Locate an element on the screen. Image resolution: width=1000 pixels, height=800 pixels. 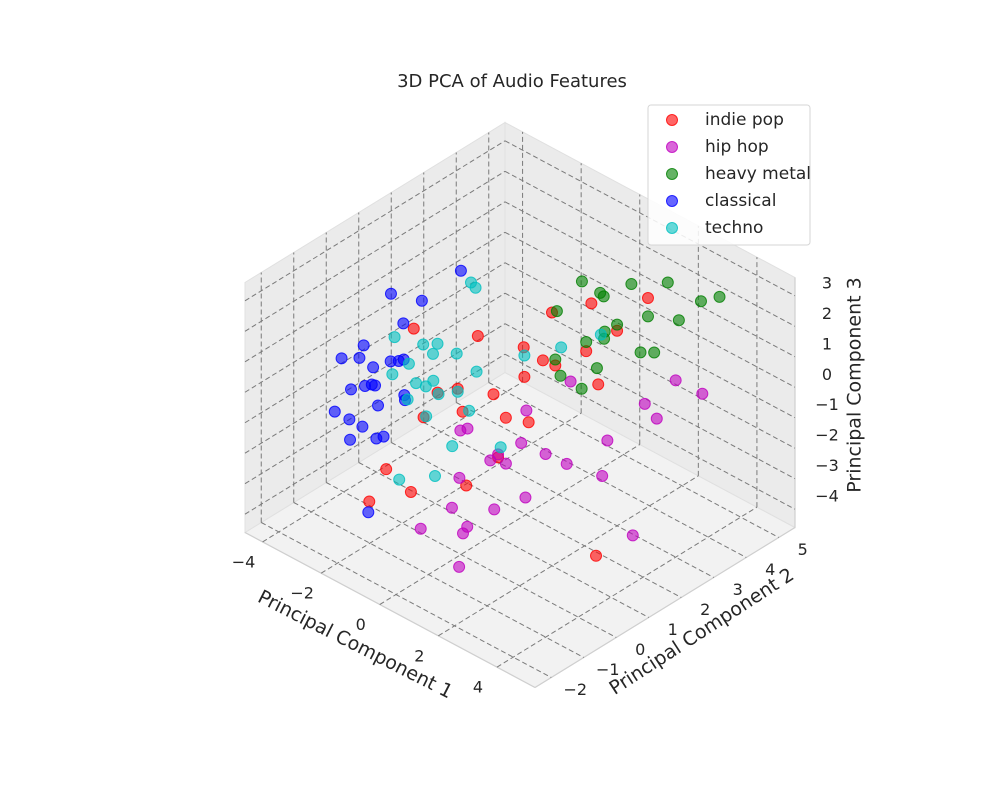
z-tick-label: 2 is located at coordinates (827, 313).